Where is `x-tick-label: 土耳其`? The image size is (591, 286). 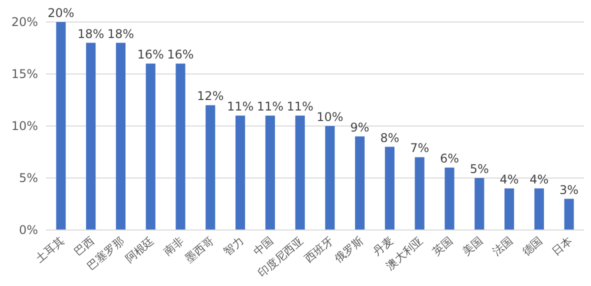 x-tick-label: 土耳其 is located at coordinates (50, 250).